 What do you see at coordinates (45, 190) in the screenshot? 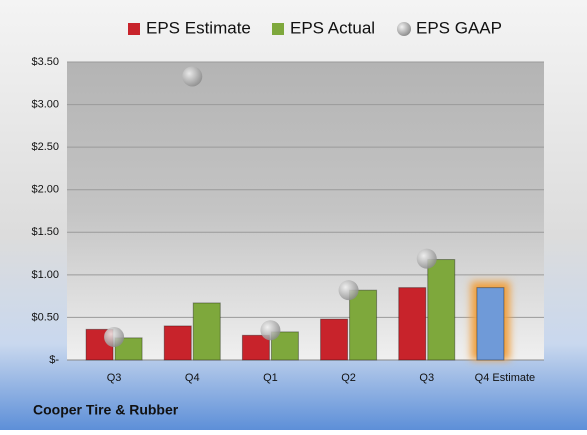
I see `y-tick-label: $2.00` at bounding box center [45, 190].